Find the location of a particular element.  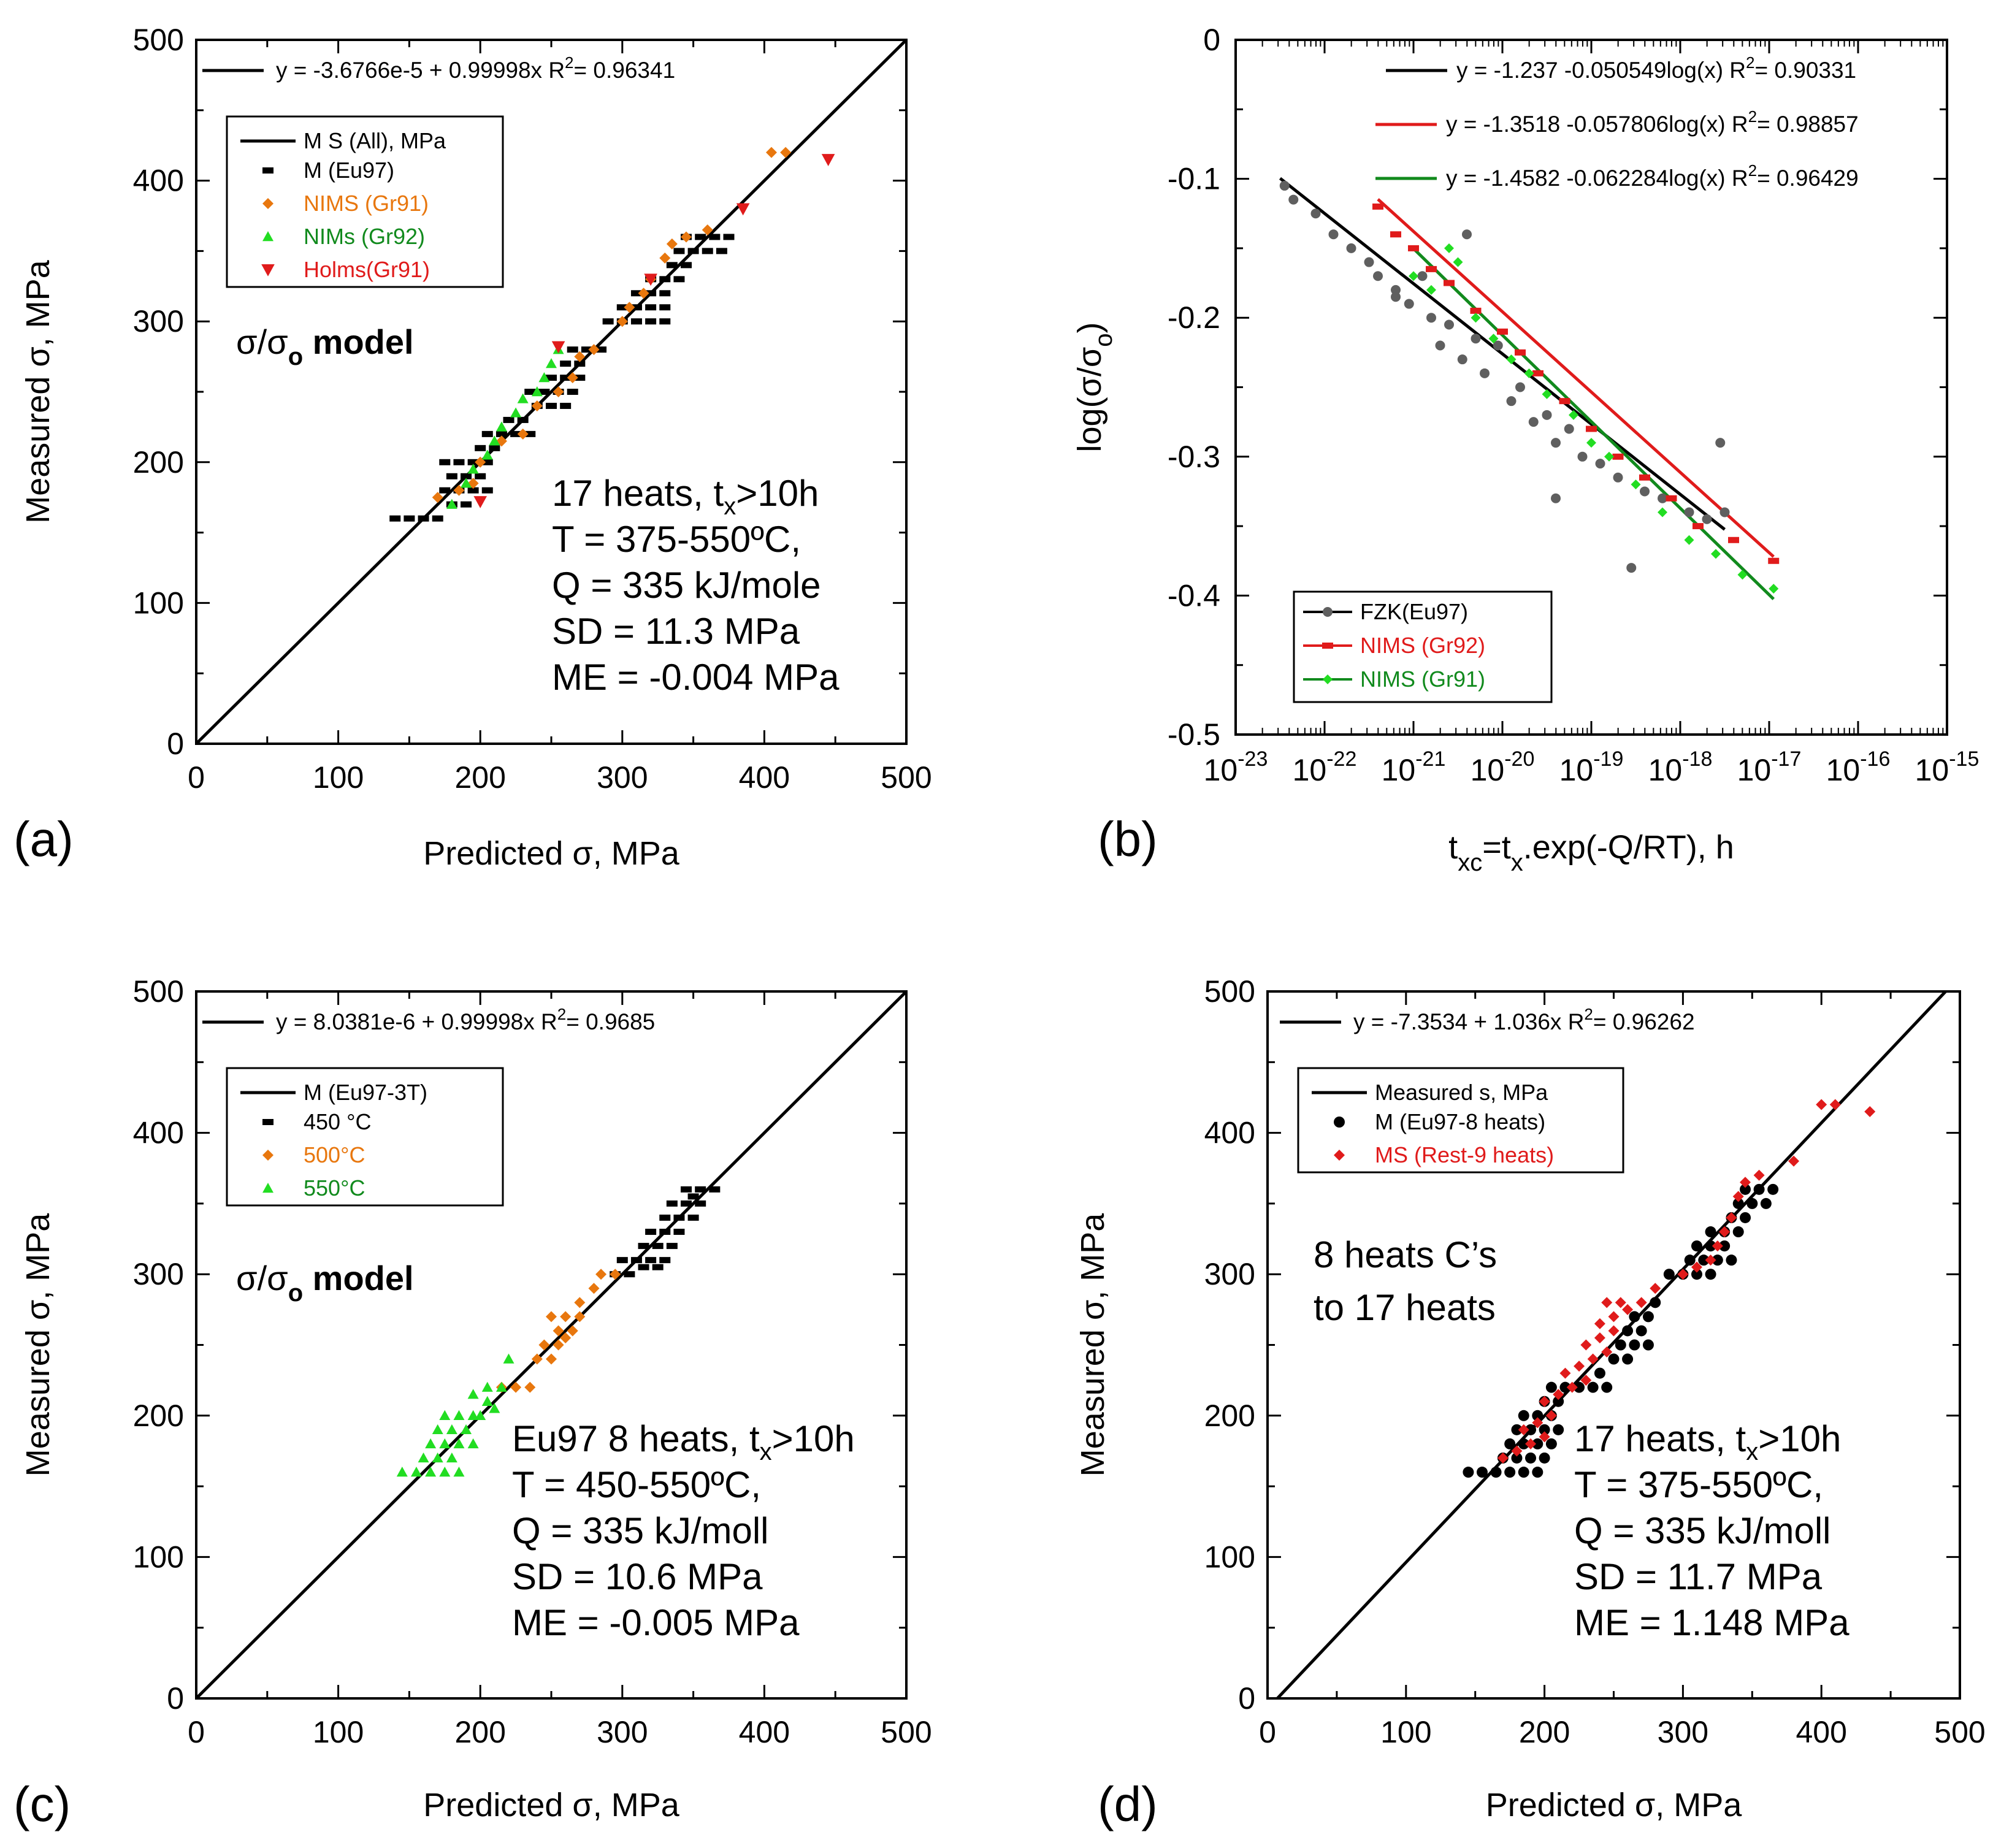

annotation-text: Q = 335 kJ/moll is located at coordinates (640, 1530).